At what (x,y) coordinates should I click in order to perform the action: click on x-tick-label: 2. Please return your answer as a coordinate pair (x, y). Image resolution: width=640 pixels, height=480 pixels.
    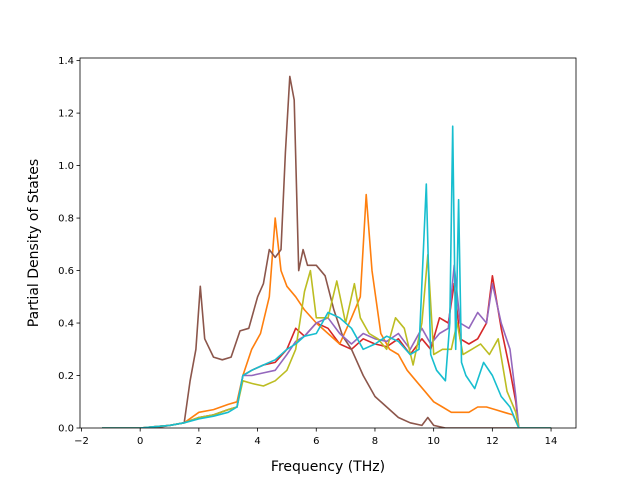
    Looking at the image, I should click on (199, 441).